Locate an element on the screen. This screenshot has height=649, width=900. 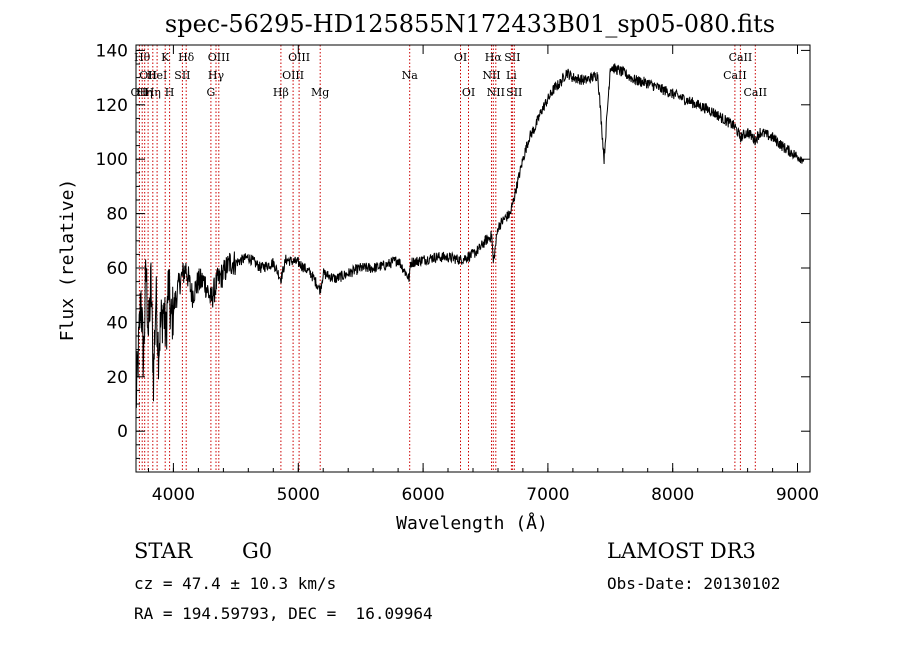
x-tick-label: 6000 is located at coordinates (422, 495).